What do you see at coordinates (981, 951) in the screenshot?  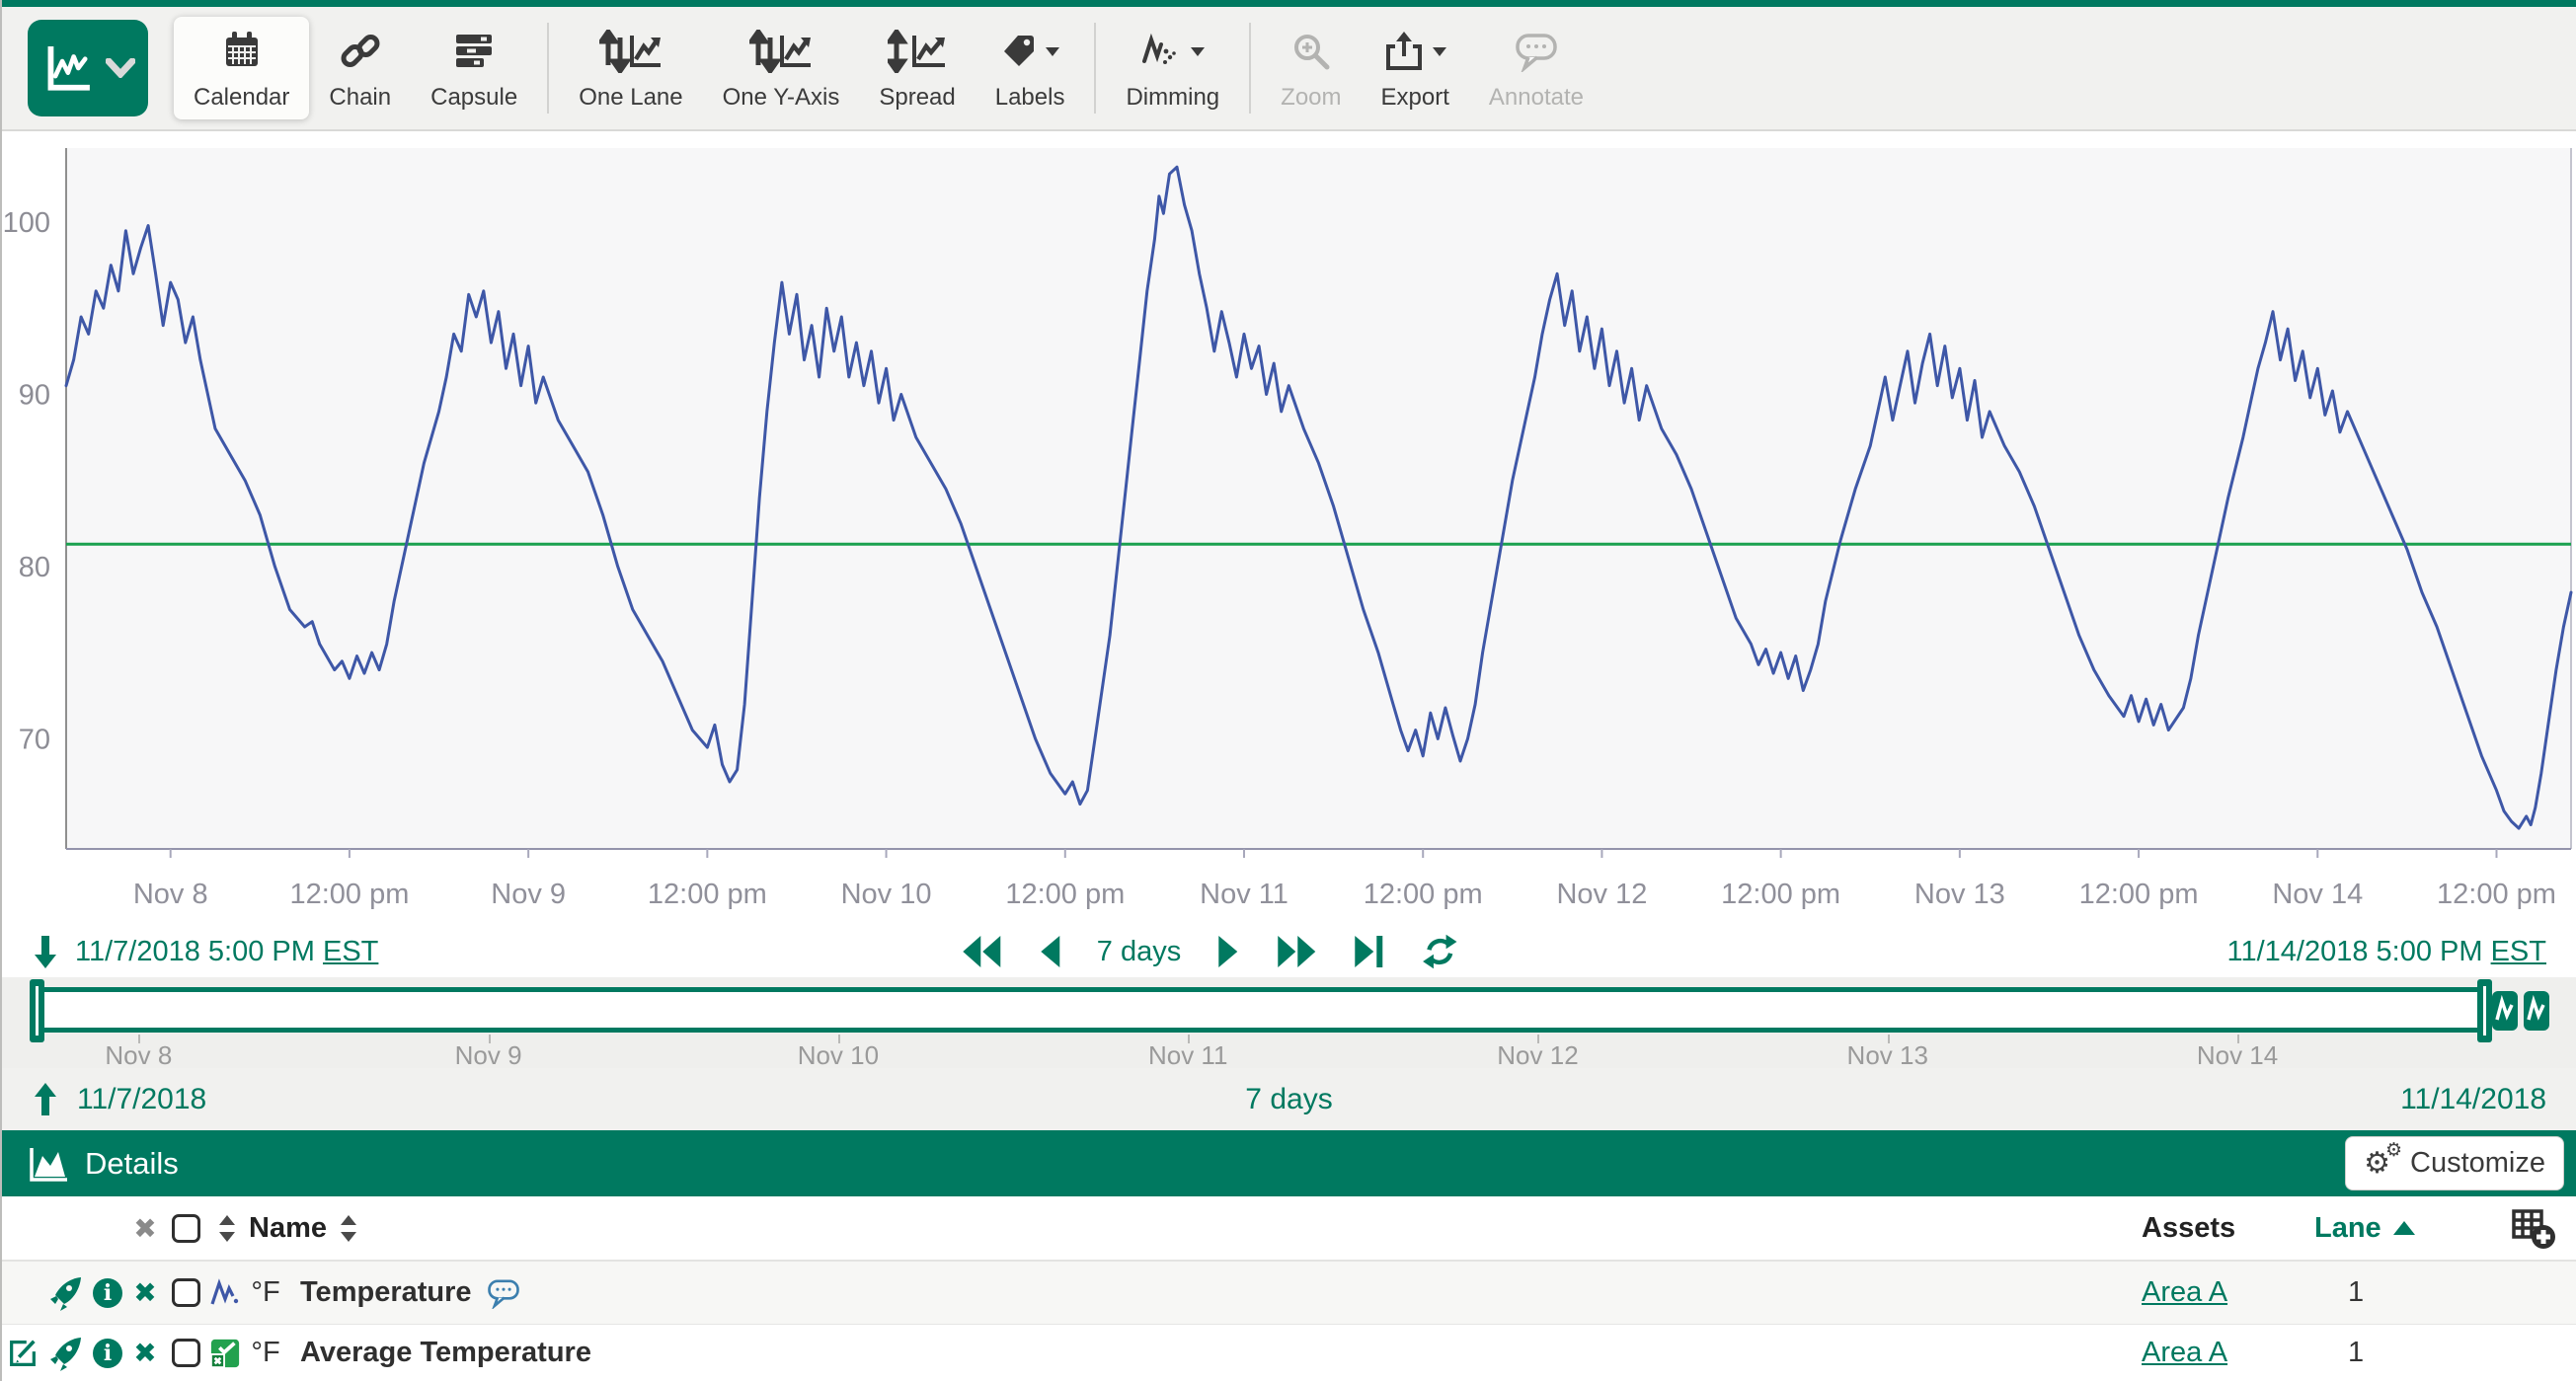 I see `step-back-fast-button` at bounding box center [981, 951].